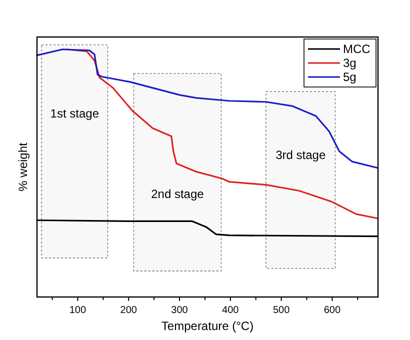 The height and width of the screenshot is (340, 410). What do you see at coordinates (207, 326) in the screenshot?
I see `x-axis-title: Temperature (°C)` at bounding box center [207, 326].